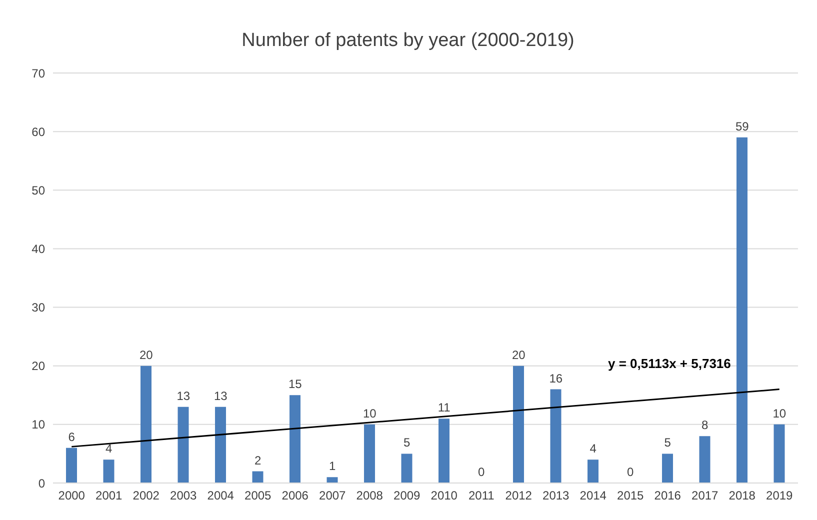 The width and height of the screenshot is (817, 520). Describe the element at coordinates (370, 495) in the screenshot. I see `x-tick-label: 2008` at that location.